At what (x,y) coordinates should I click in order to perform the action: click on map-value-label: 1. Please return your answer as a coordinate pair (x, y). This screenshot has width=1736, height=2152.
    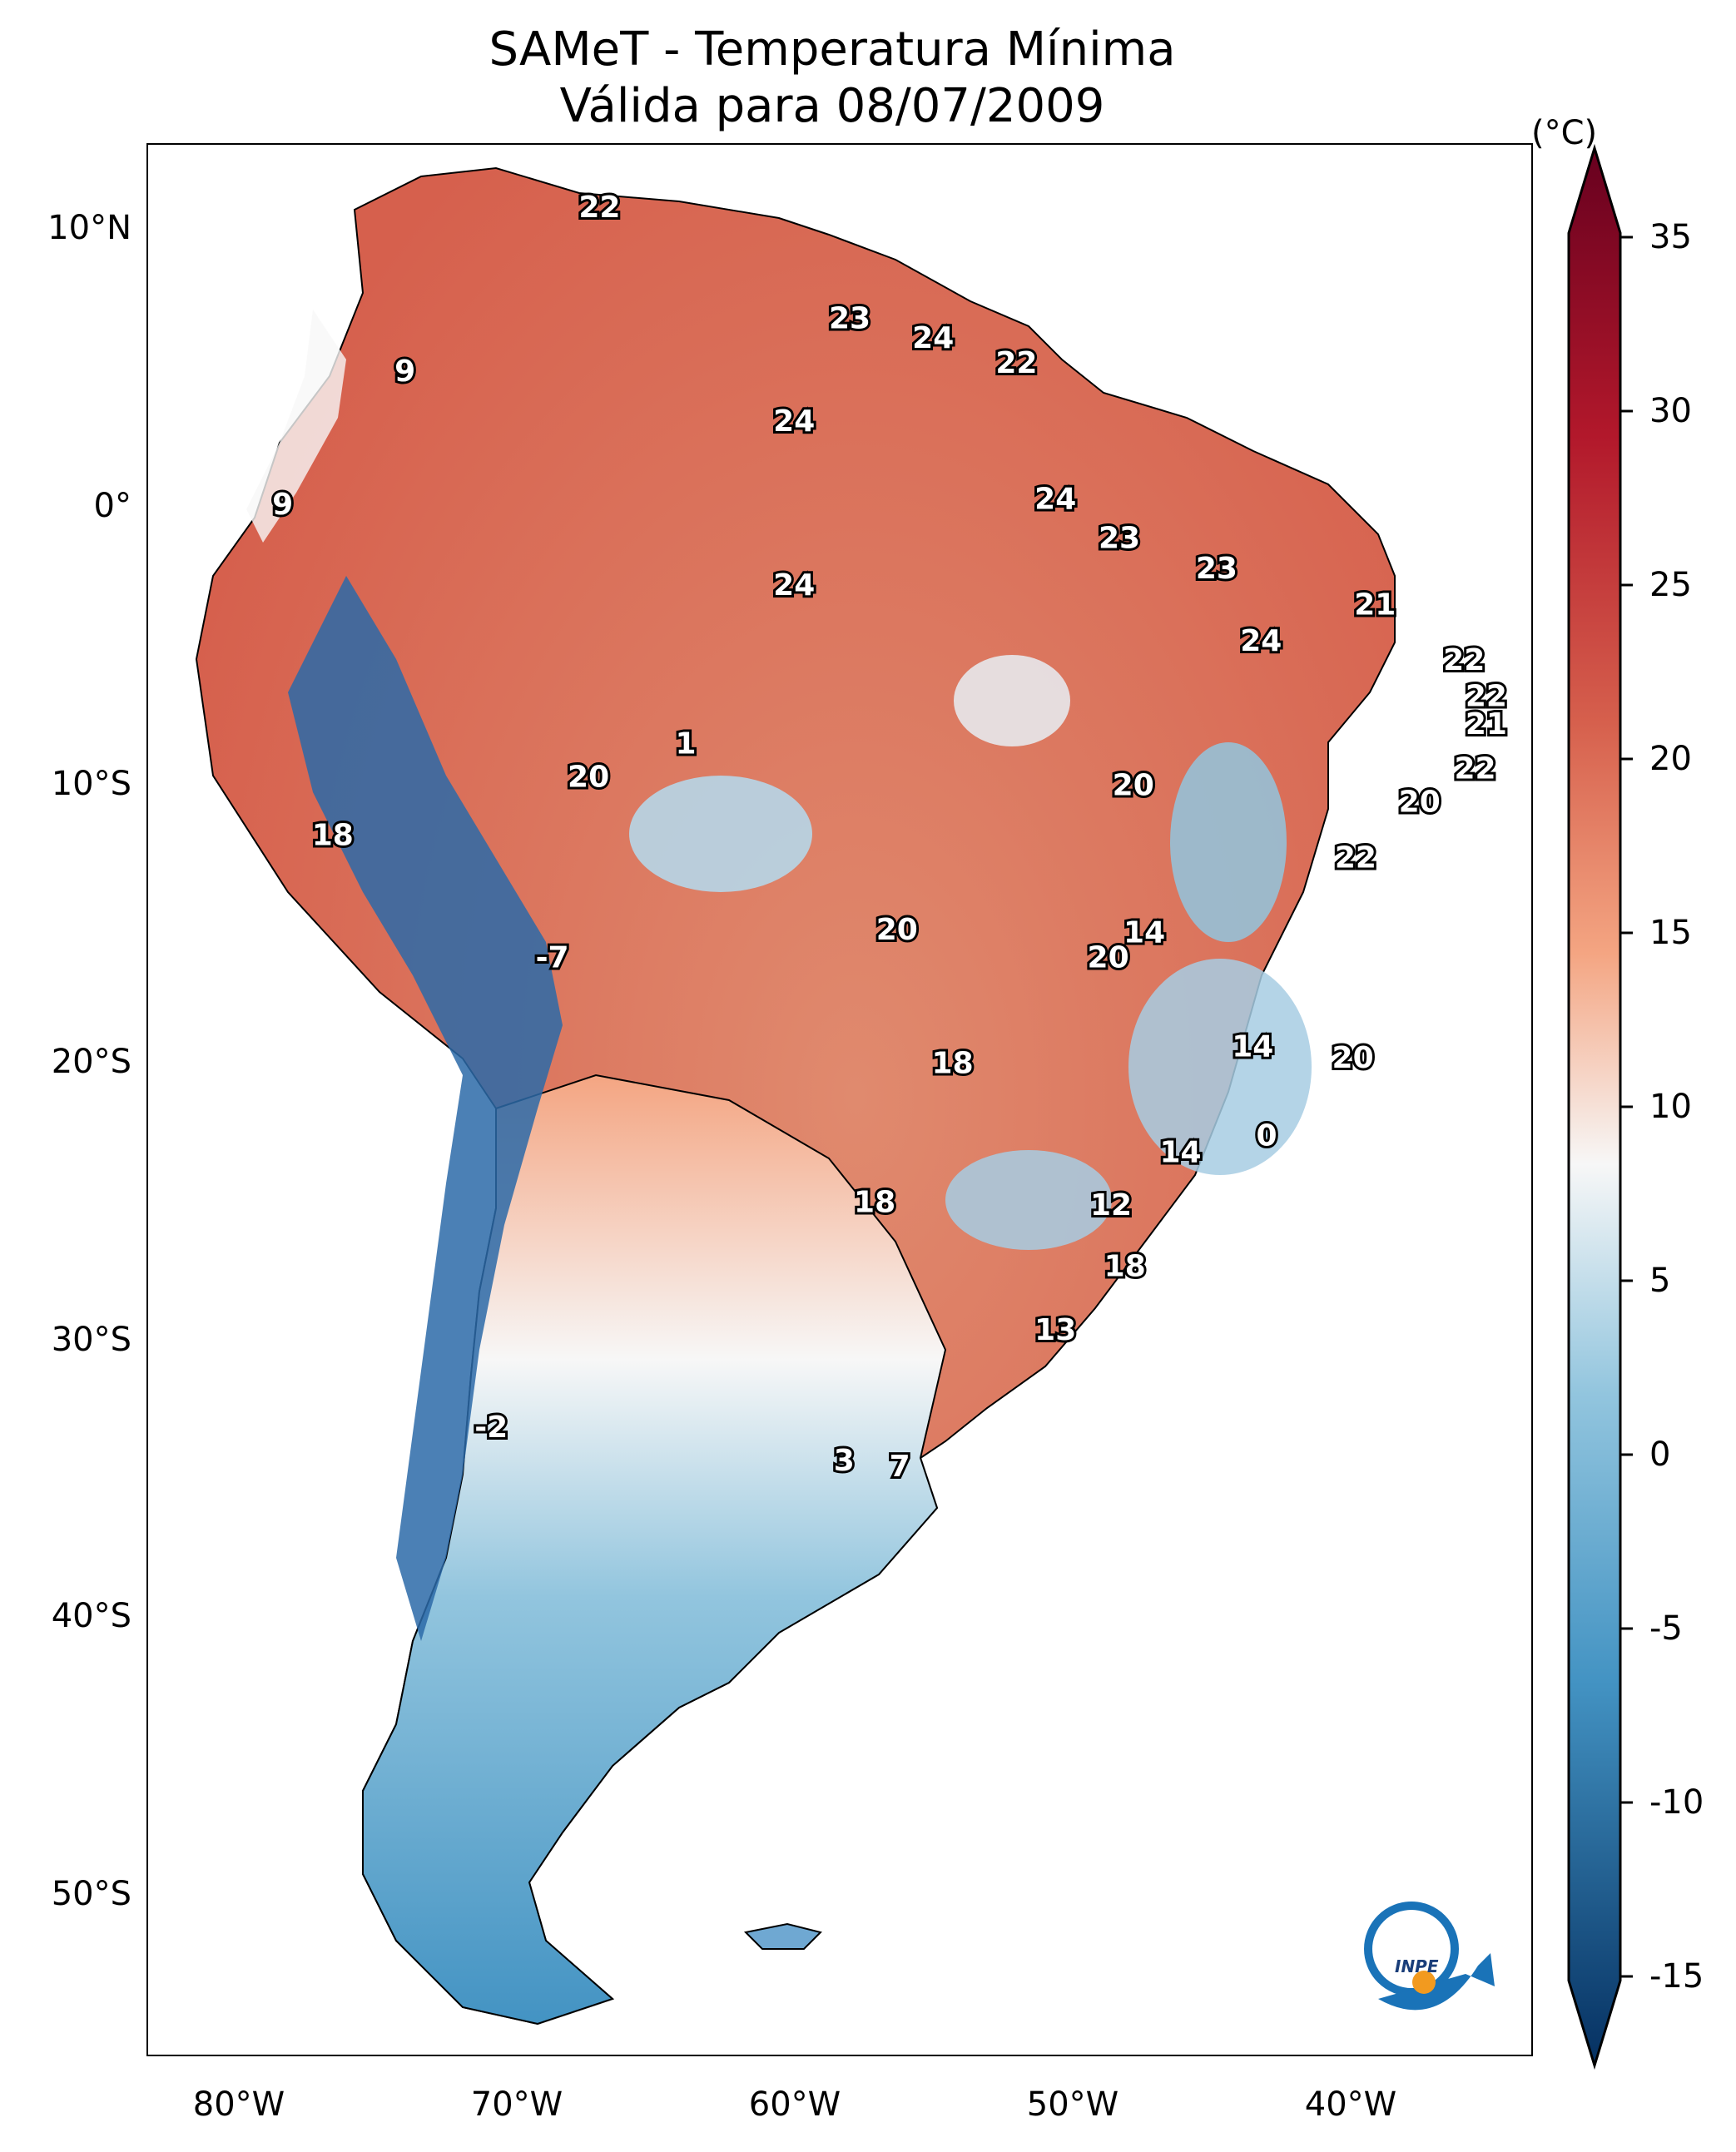
    Looking at the image, I should click on (685, 743).